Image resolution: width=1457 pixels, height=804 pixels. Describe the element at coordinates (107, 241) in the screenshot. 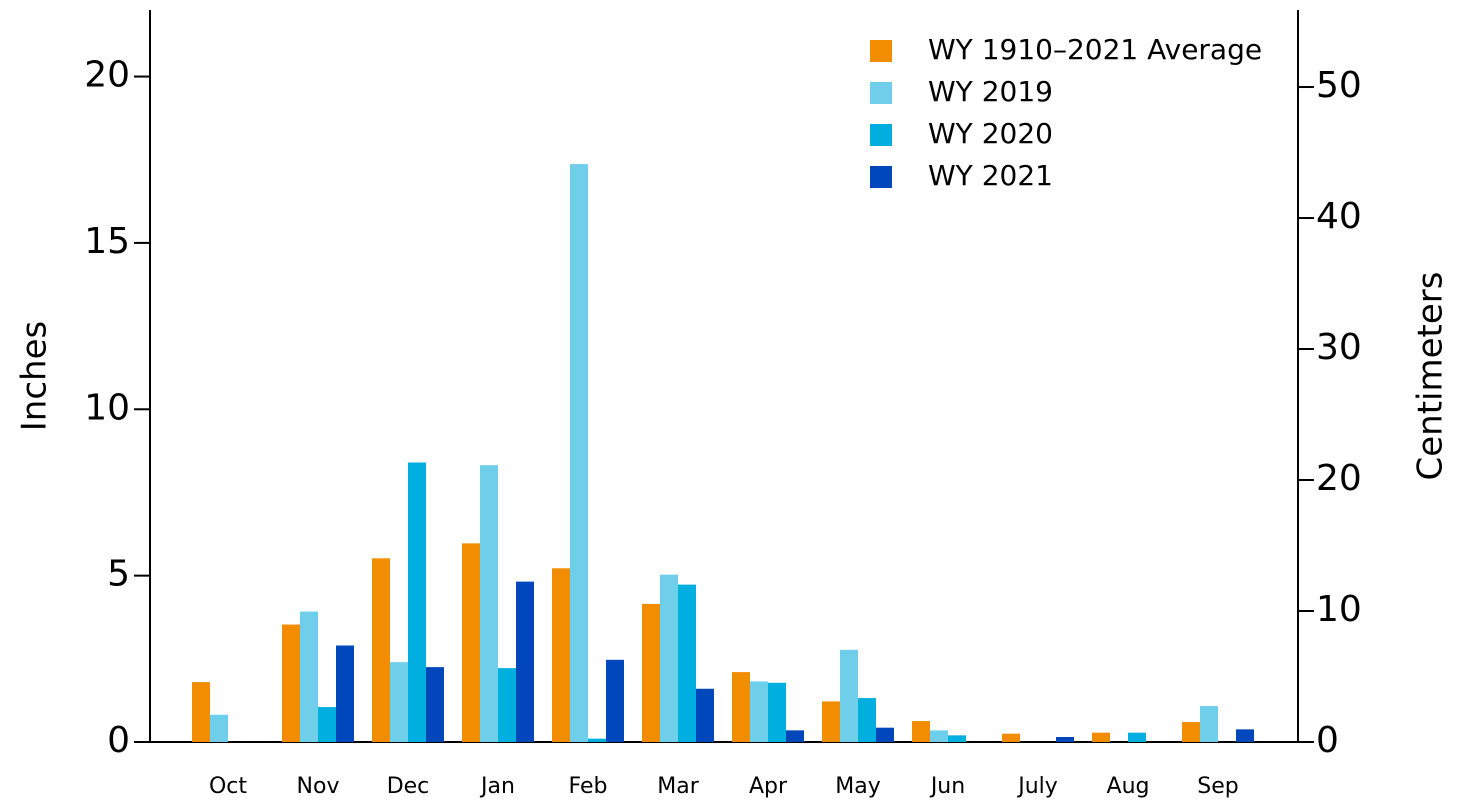

I see `y-tick-label: 15` at that location.